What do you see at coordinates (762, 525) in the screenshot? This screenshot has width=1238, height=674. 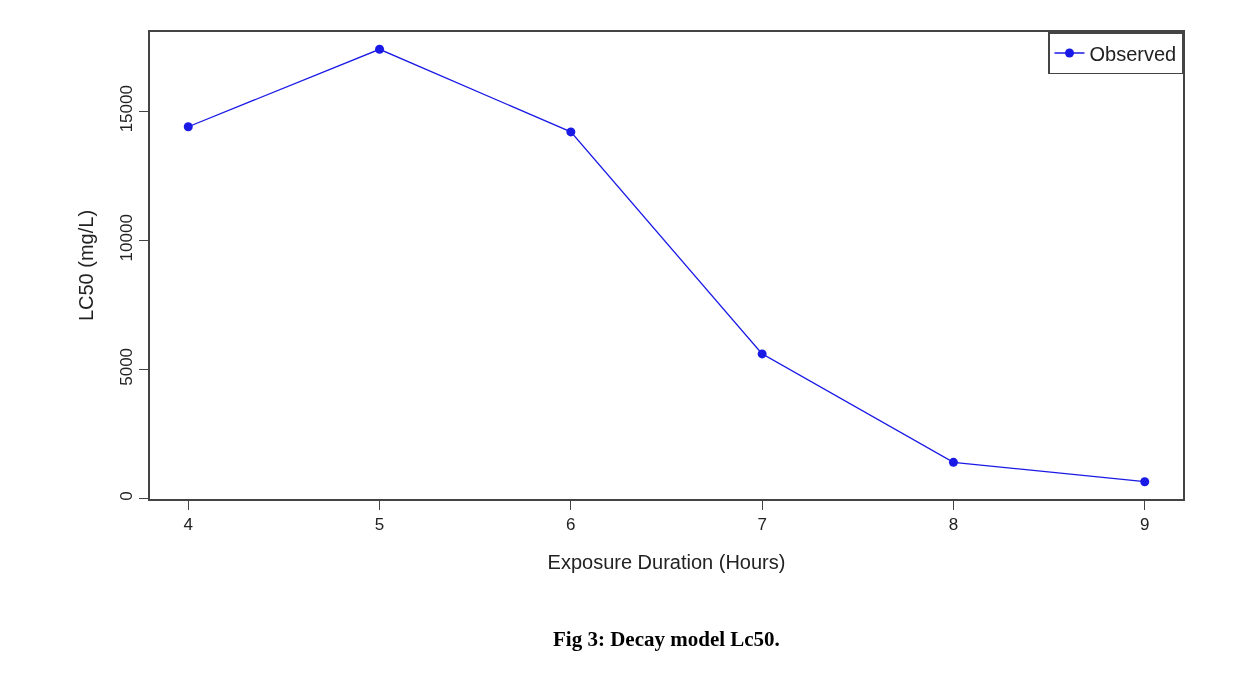 I see `x-tick-label: 7` at bounding box center [762, 525].